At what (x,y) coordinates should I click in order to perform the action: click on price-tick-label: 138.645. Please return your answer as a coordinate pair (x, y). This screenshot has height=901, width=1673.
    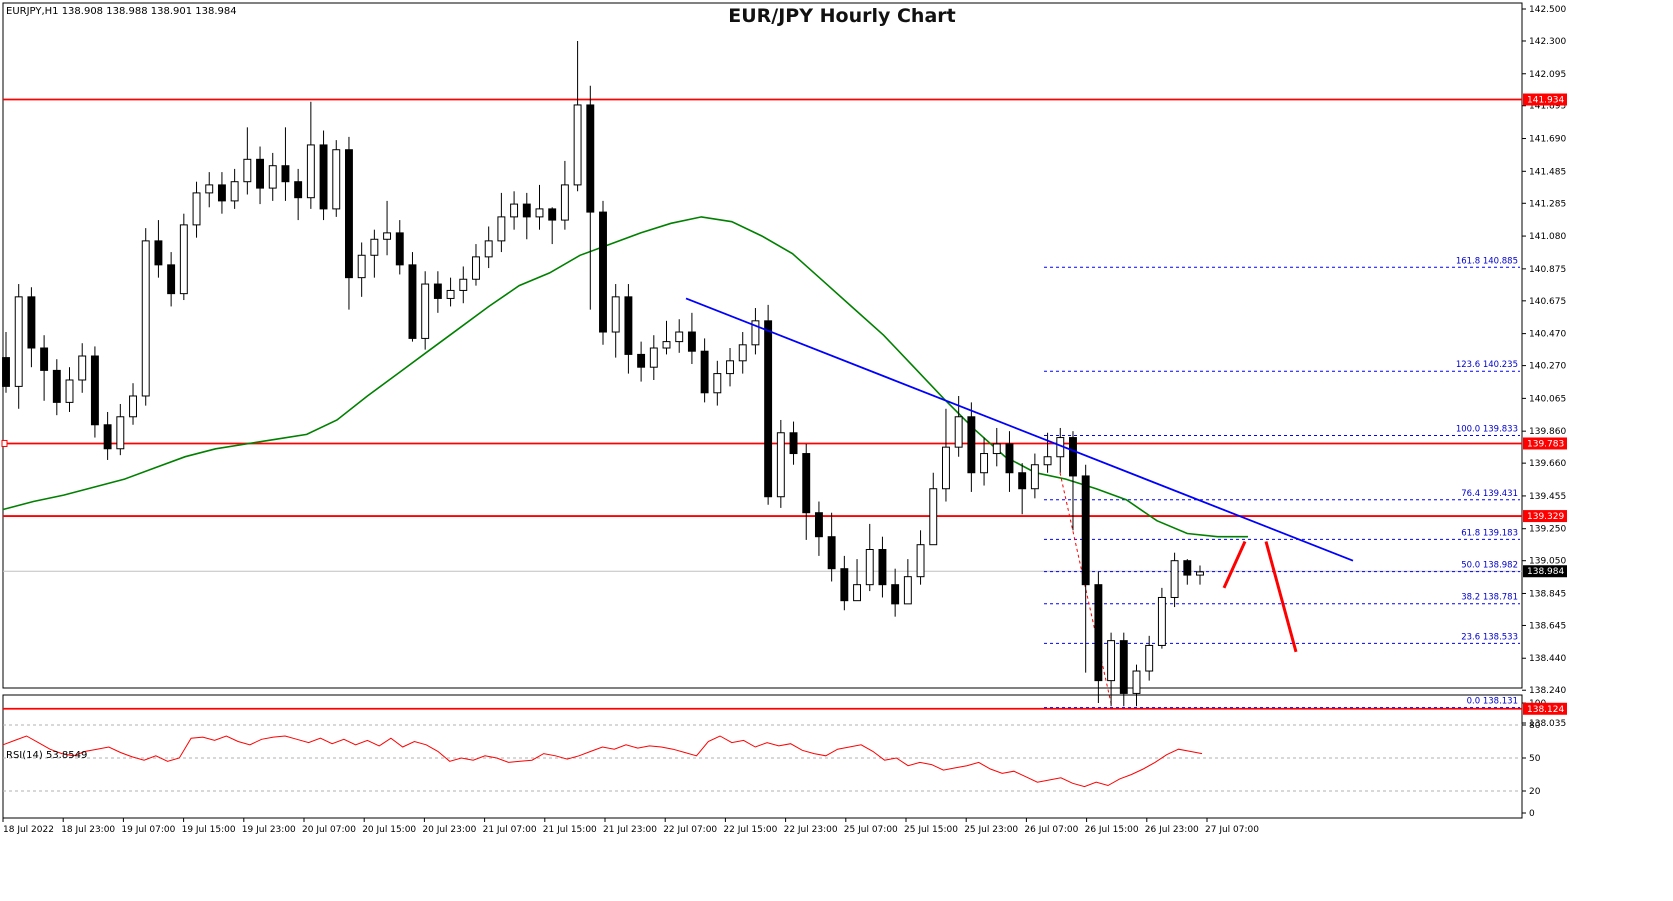
    Looking at the image, I should click on (1547, 626).